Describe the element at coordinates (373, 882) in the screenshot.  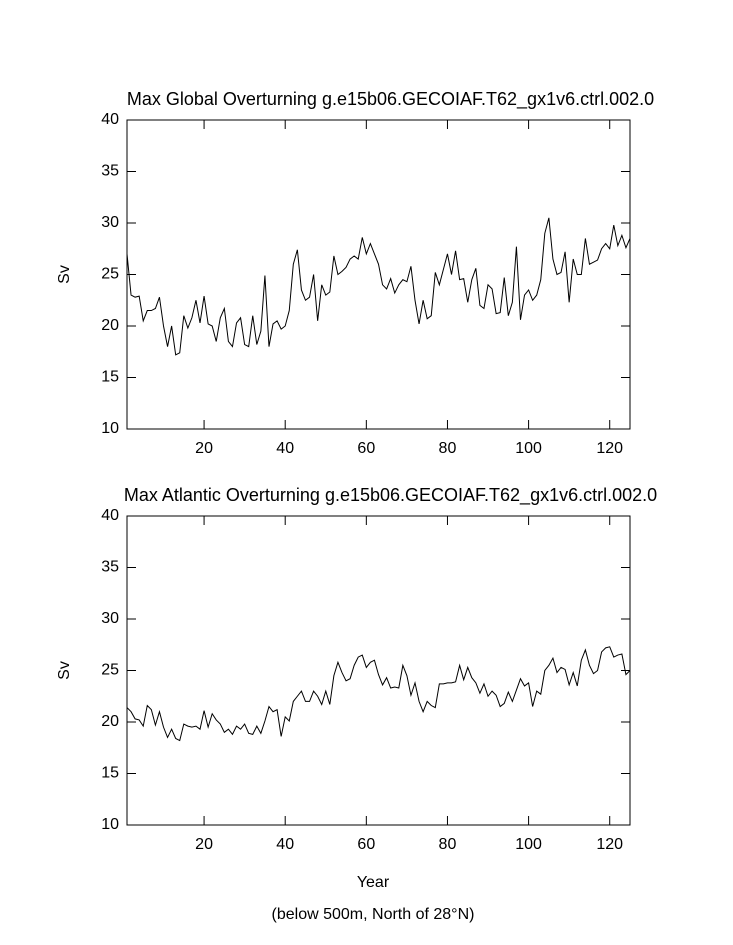
I see `x-axis-label: Year` at that location.